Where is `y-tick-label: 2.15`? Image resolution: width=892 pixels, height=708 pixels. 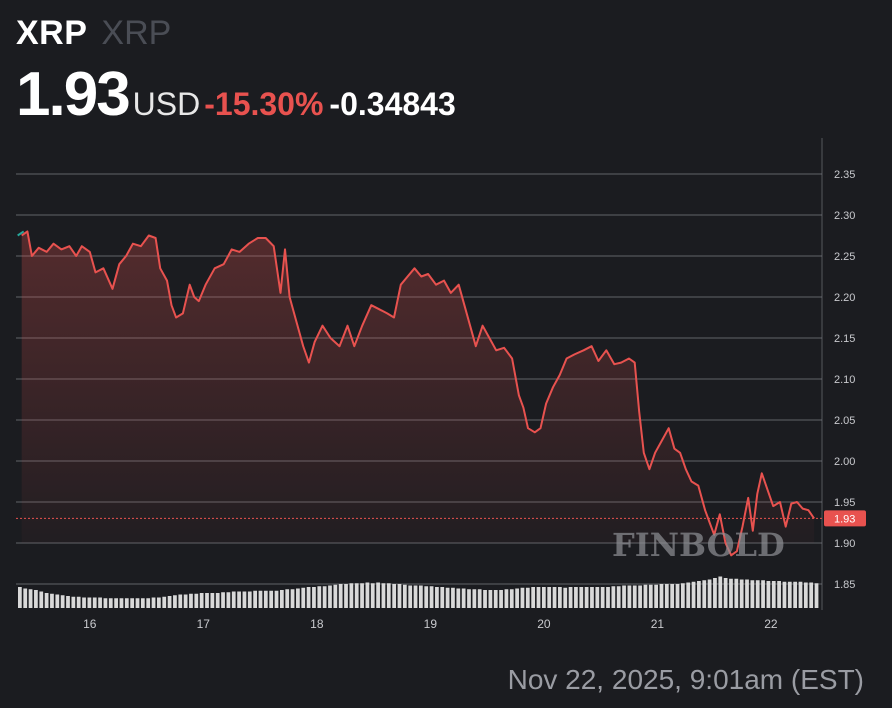
y-tick-label: 2.15 is located at coordinates (844, 339).